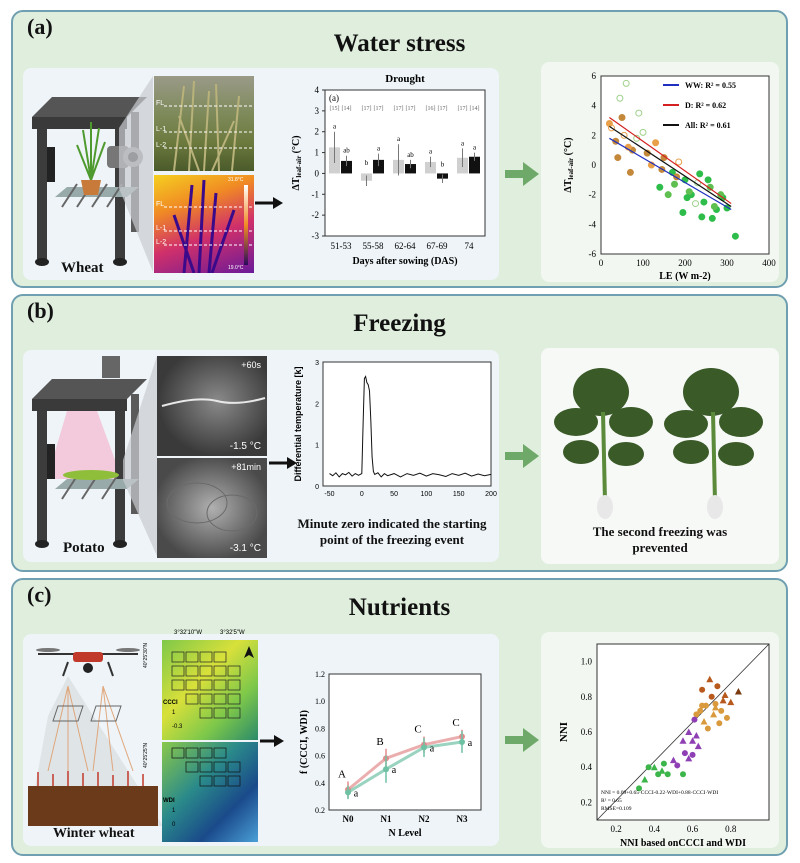 The height and width of the screenshot is (863, 800). Describe the element at coordinates (320, 783) in the screenshot. I see `y-tick-label: 0.4` at that location.